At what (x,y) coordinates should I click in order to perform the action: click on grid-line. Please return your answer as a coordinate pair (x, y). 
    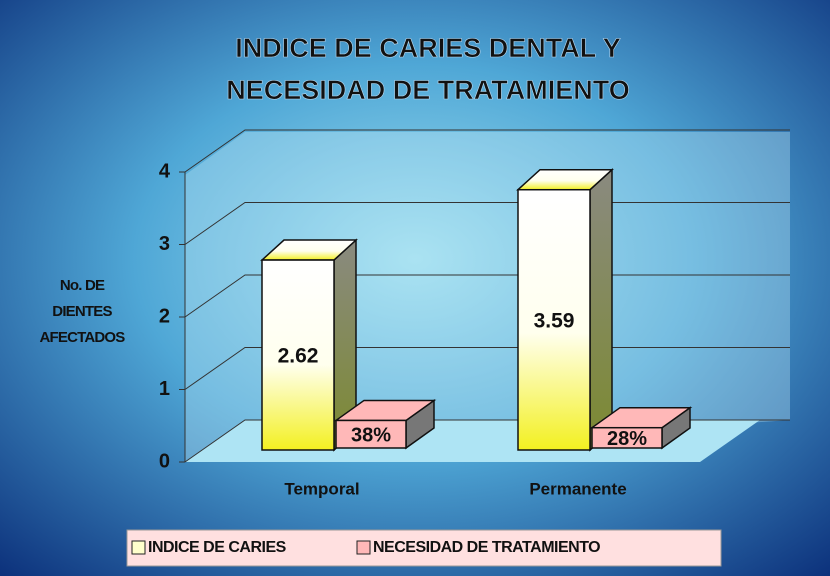
    Looking at the image, I should click on (487, 151).